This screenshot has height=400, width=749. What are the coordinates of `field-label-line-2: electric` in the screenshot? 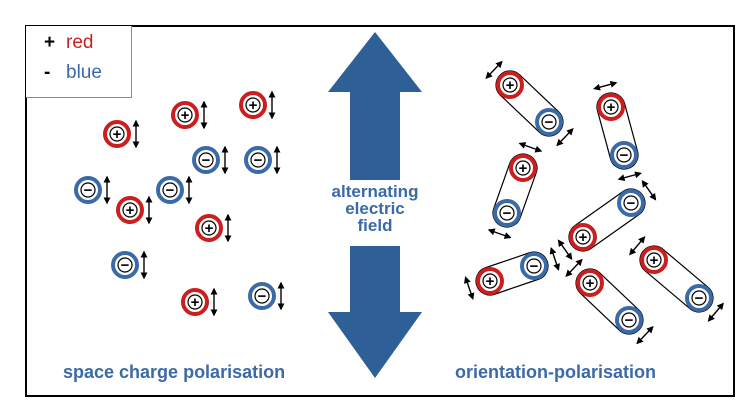 It's located at (375, 208).